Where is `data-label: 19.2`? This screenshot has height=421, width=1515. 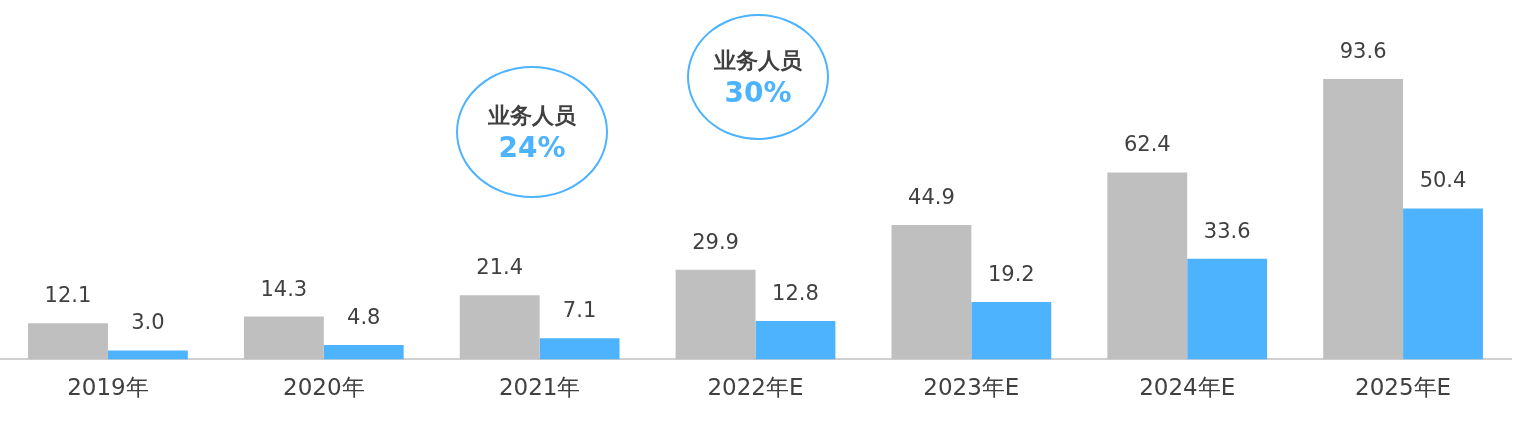 data-label: 19.2 is located at coordinates (1011, 273).